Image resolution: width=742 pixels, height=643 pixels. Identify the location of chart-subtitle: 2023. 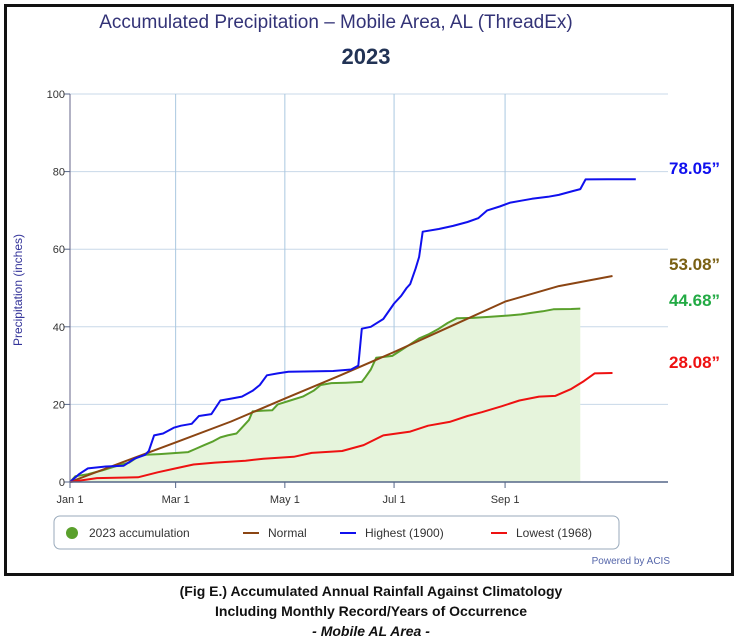
(366, 56).